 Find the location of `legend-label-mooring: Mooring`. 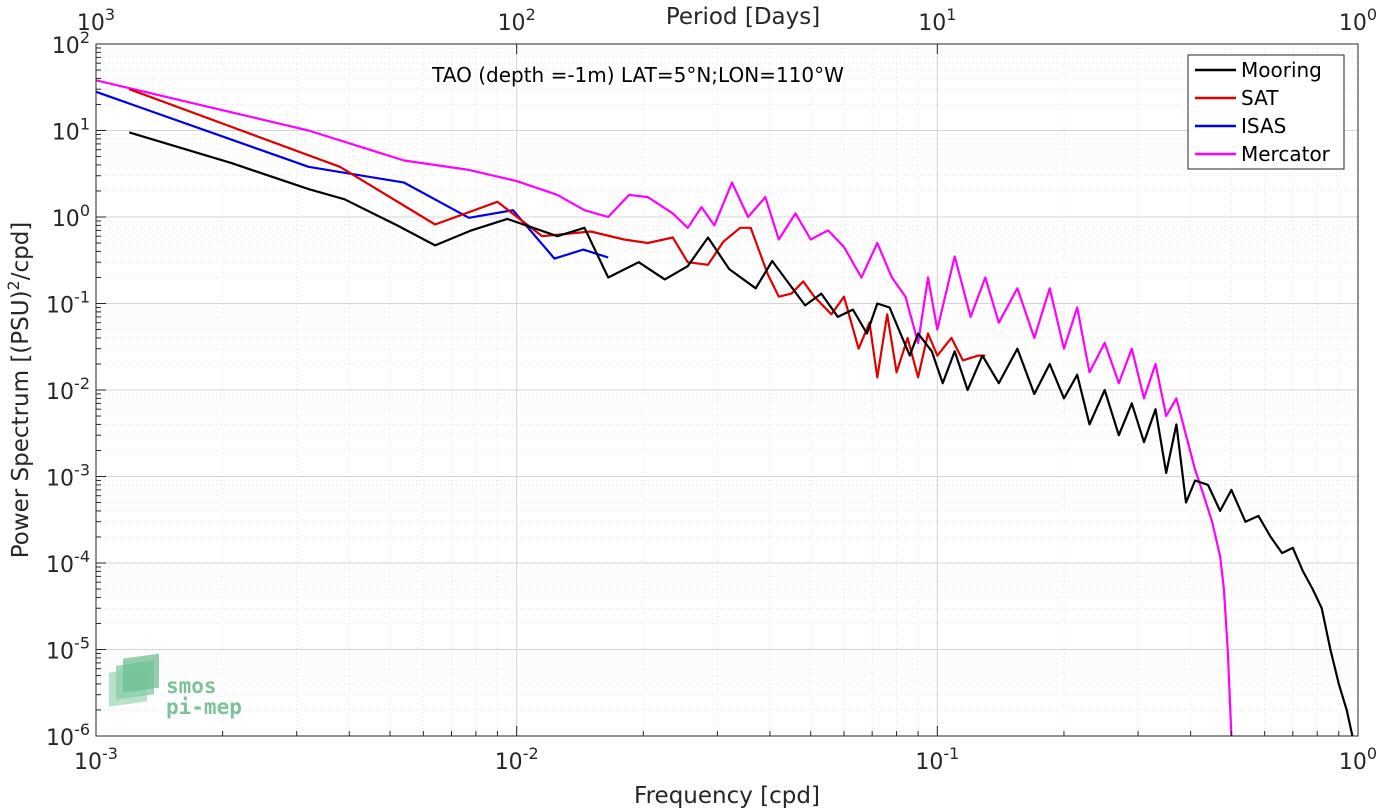

legend-label-mooring: Mooring is located at coordinates (1281, 70).